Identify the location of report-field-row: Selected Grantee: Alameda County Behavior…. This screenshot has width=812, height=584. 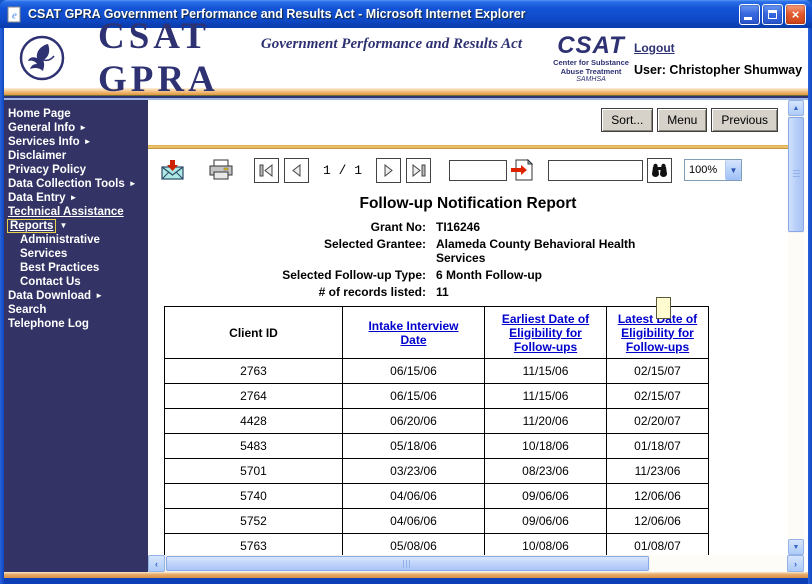
(468, 251).